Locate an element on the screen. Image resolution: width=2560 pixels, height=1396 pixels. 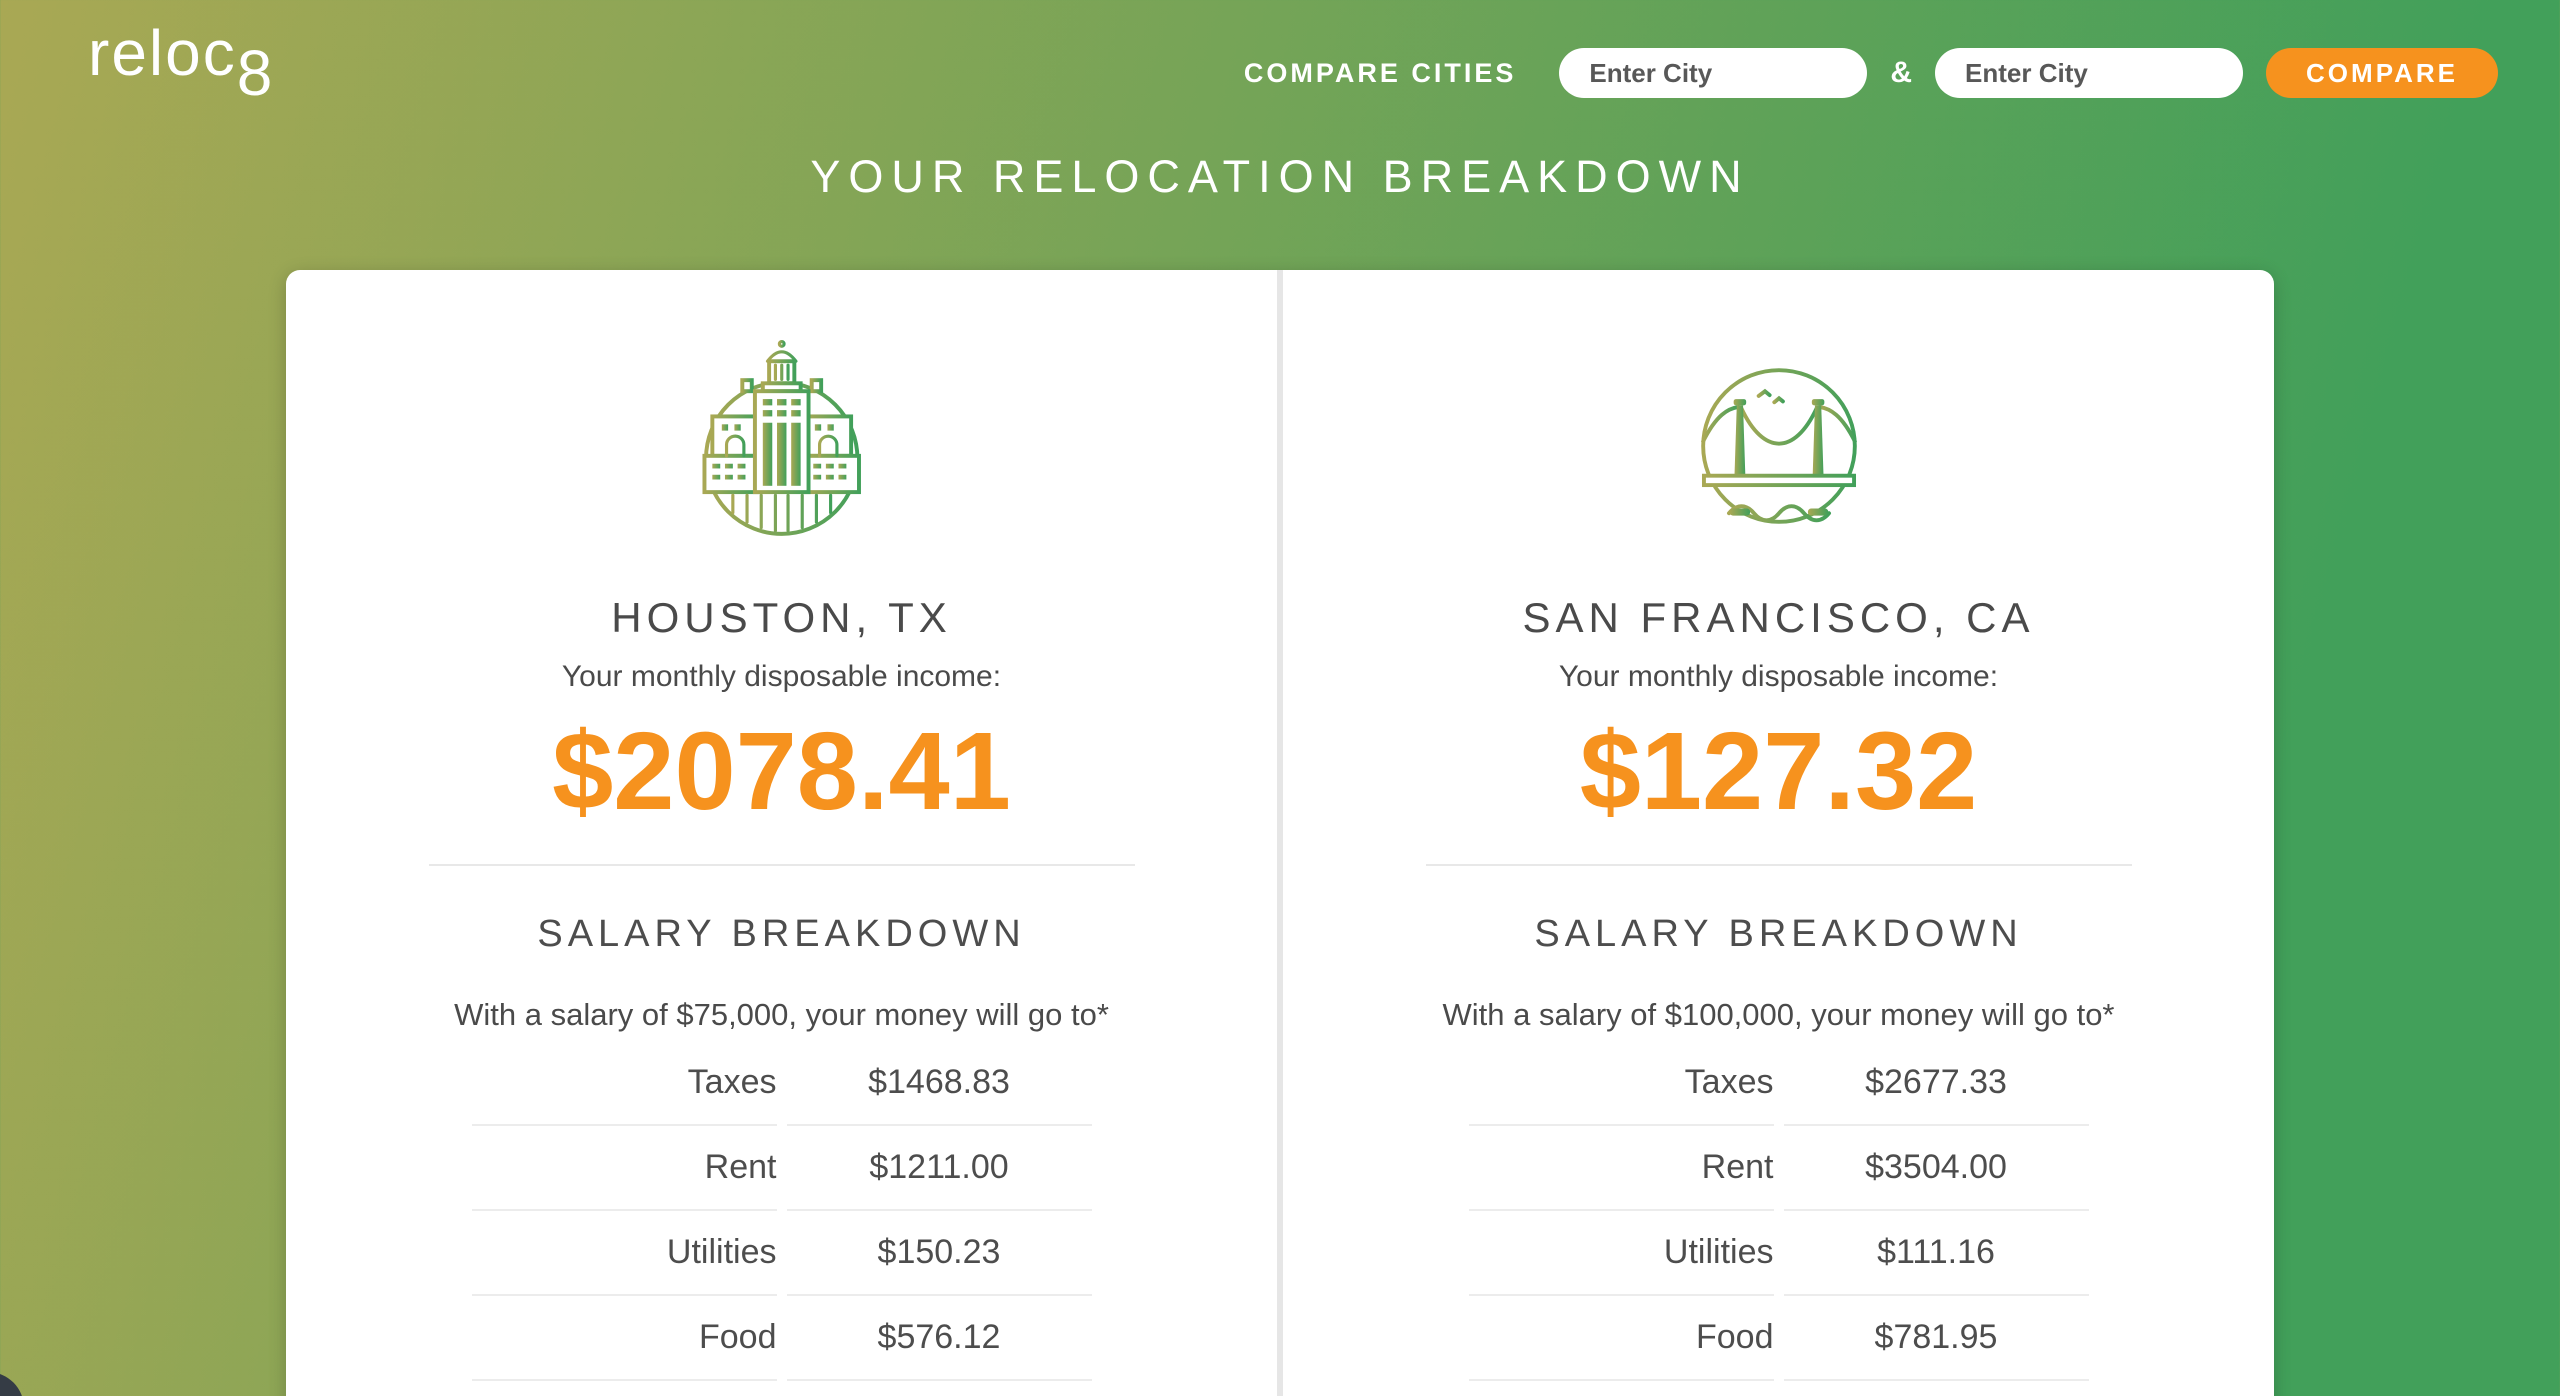
page-title: YOUR RELOCATION BREAKDOWN is located at coordinates (1280, 176).